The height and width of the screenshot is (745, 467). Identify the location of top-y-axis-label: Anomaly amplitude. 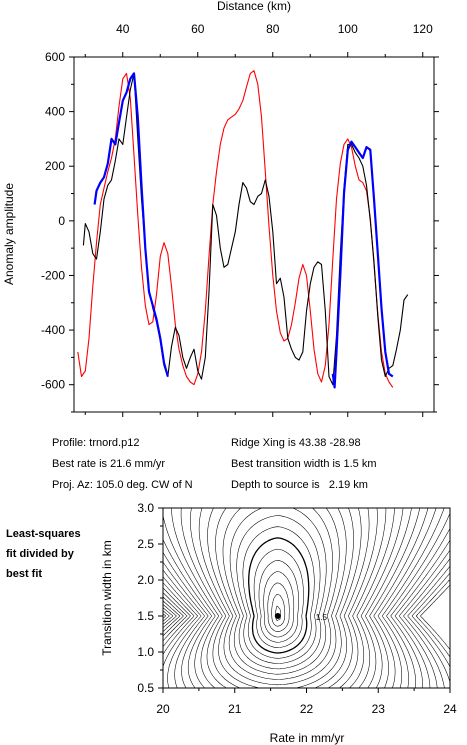
(9, 234).